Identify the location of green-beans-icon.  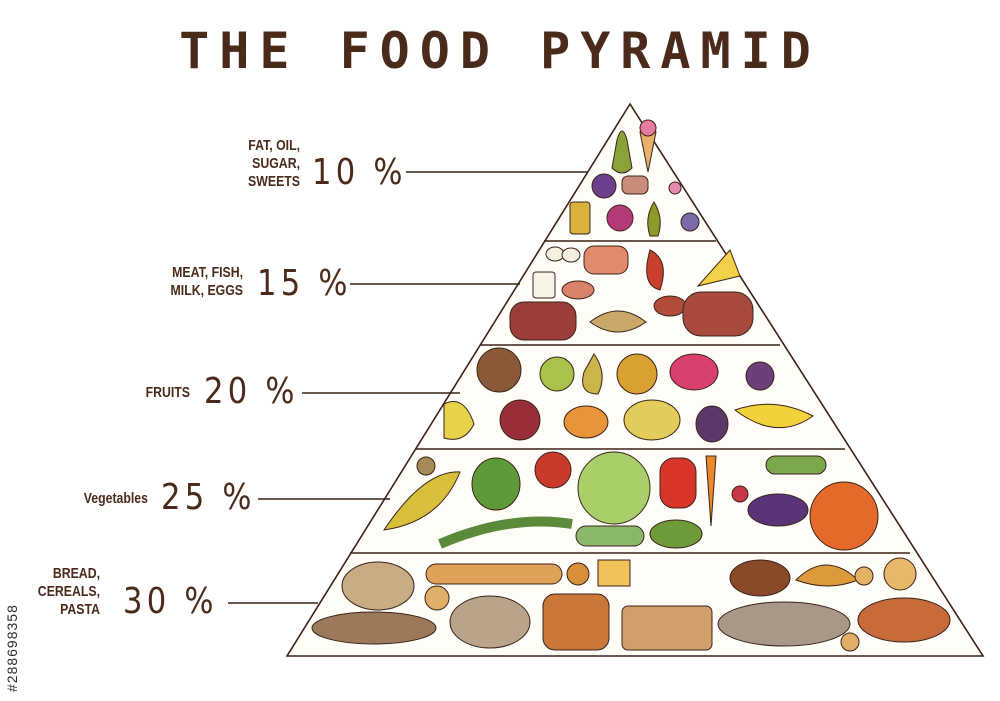
(796, 465).